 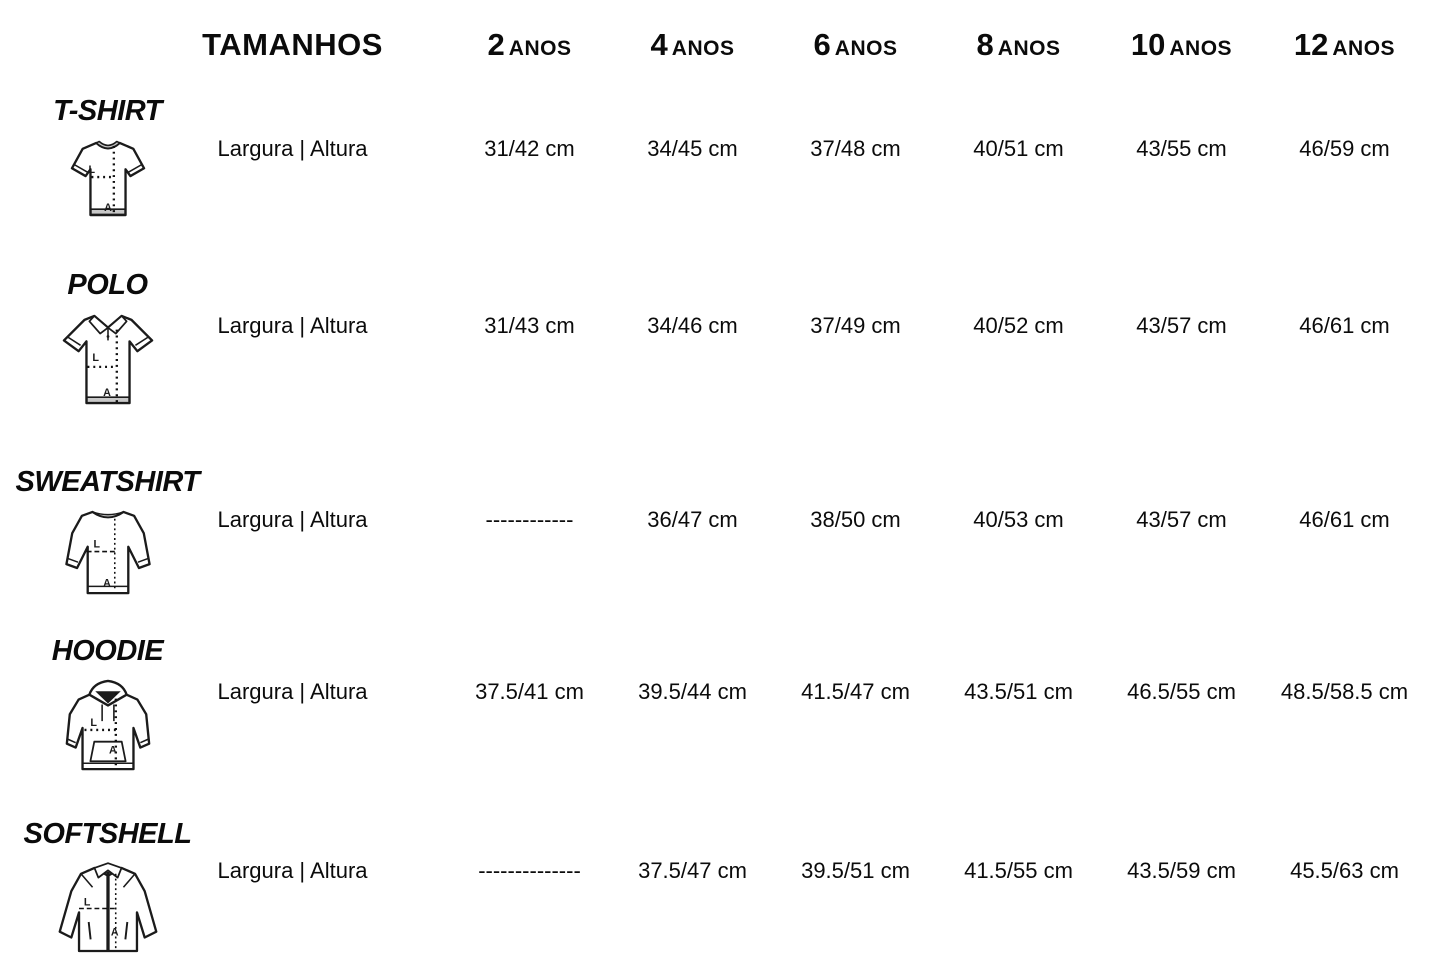 I want to click on size-col-header-6: 6 ANOS, so click(x=855, y=45).